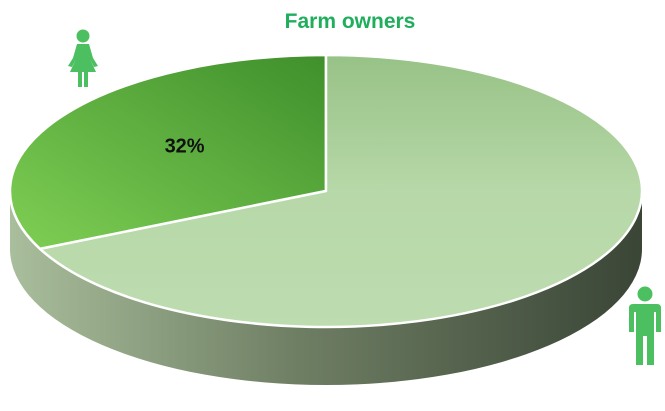  I want to click on chart-title: Farm owners, so click(350, 21).